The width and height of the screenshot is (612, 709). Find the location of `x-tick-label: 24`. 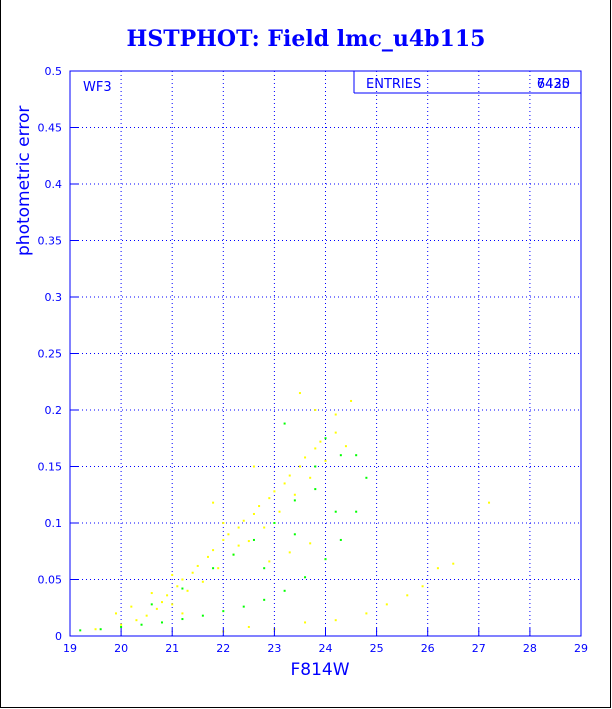

x-tick-label: 24 is located at coordinates (326, 648).